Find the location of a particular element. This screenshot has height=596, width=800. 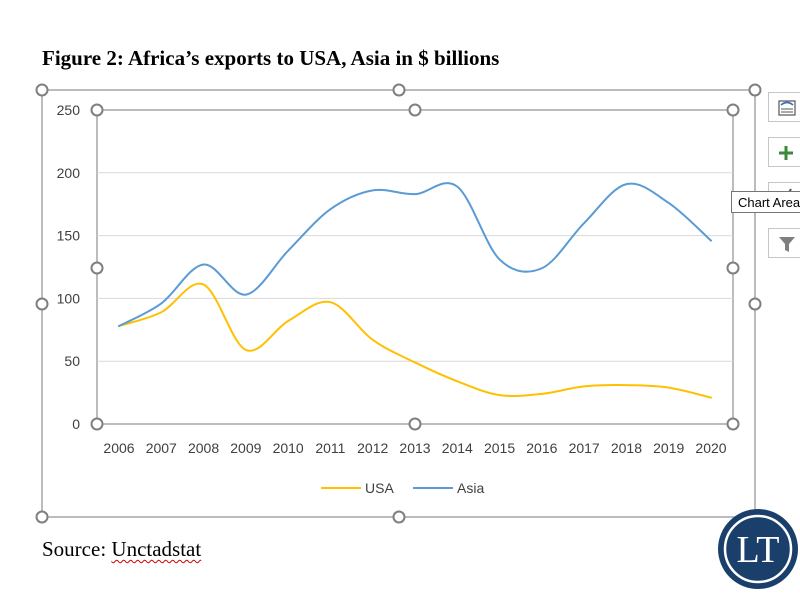

add-chart-element-icon is located at coordinates (786, 153).